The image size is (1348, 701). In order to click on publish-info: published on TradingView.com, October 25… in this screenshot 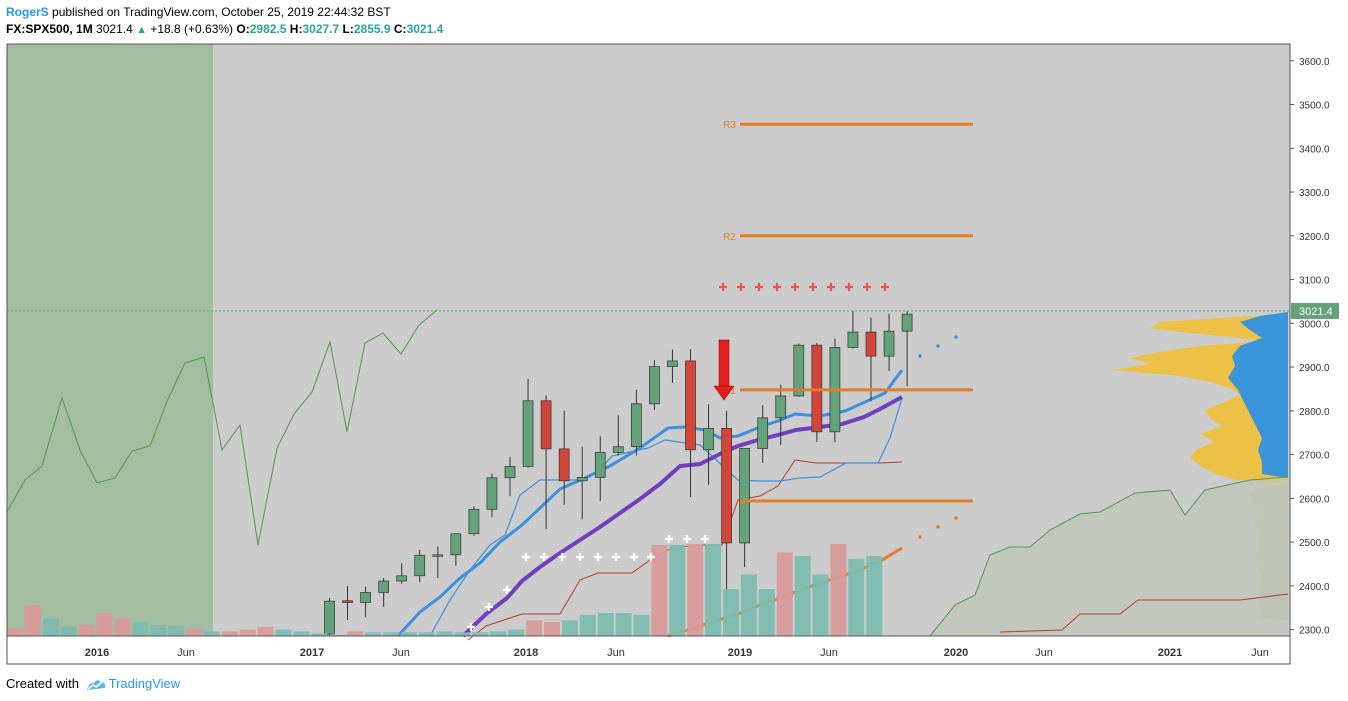, I will do `click(219, 12)`.